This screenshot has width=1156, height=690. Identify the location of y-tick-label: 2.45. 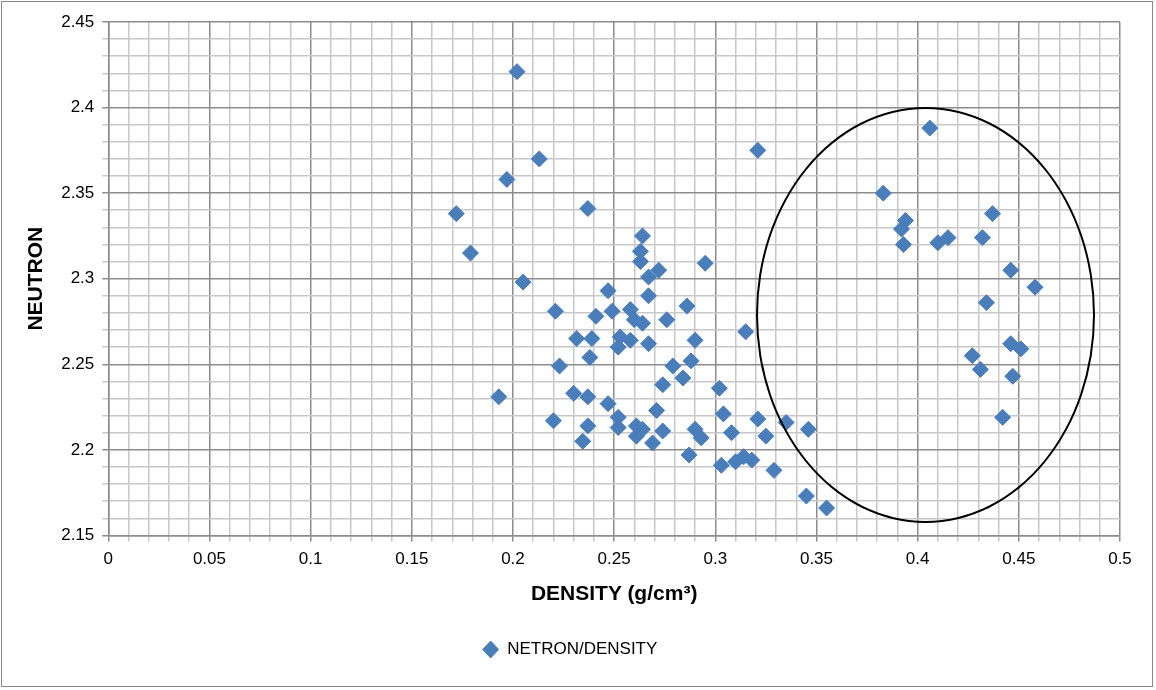
(78, 21).